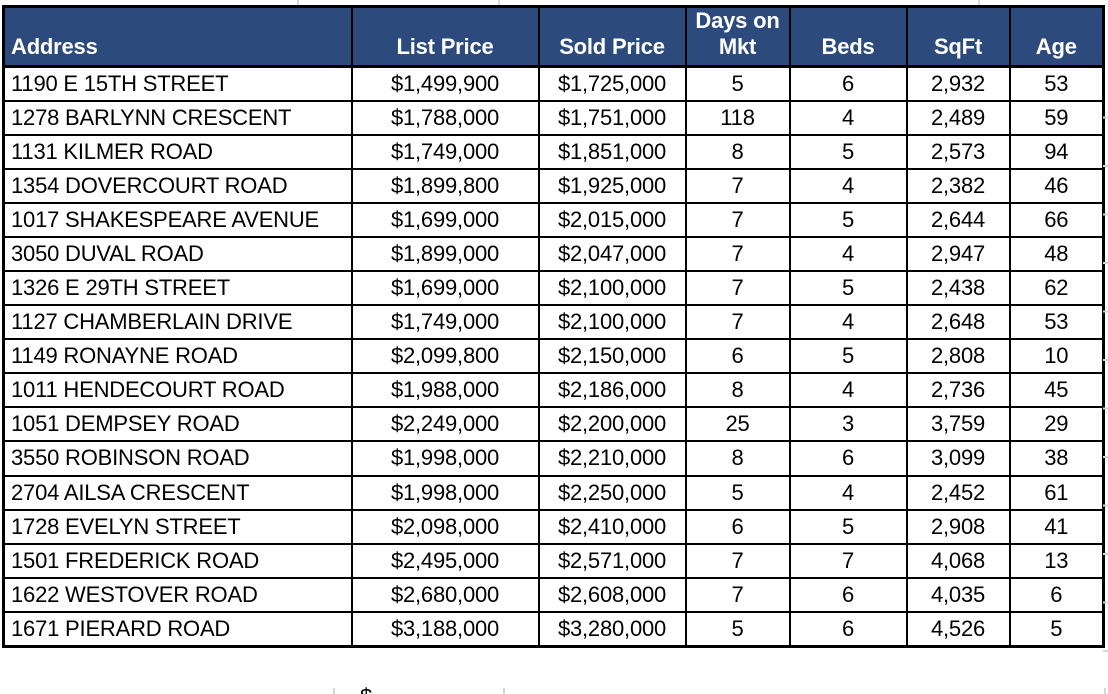 The image size is (1108, 694). What do you see at coordinates (177, 185) in the screenshot?
I see `cell-address: 1354 DOVERCOURT ROAD` at bounding box center [177, 185].